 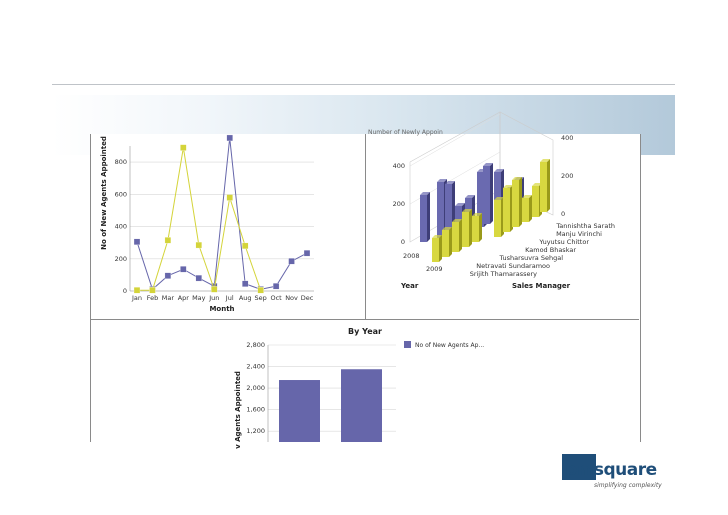 I want to click on year-chart-title: By Year, so click(x=365, y=331).